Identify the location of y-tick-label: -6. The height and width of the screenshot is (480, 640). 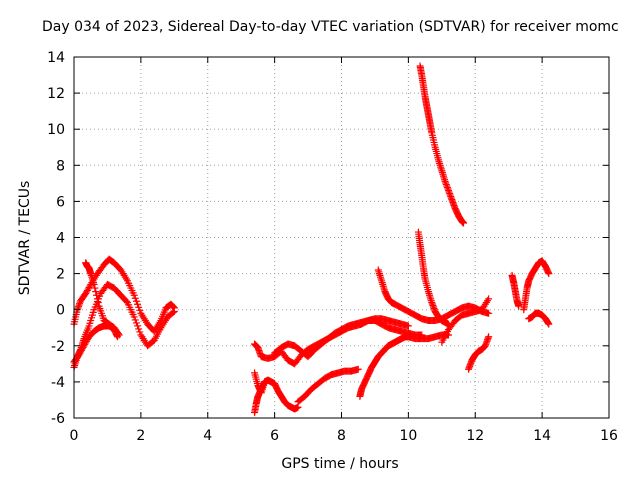
(58, 419).